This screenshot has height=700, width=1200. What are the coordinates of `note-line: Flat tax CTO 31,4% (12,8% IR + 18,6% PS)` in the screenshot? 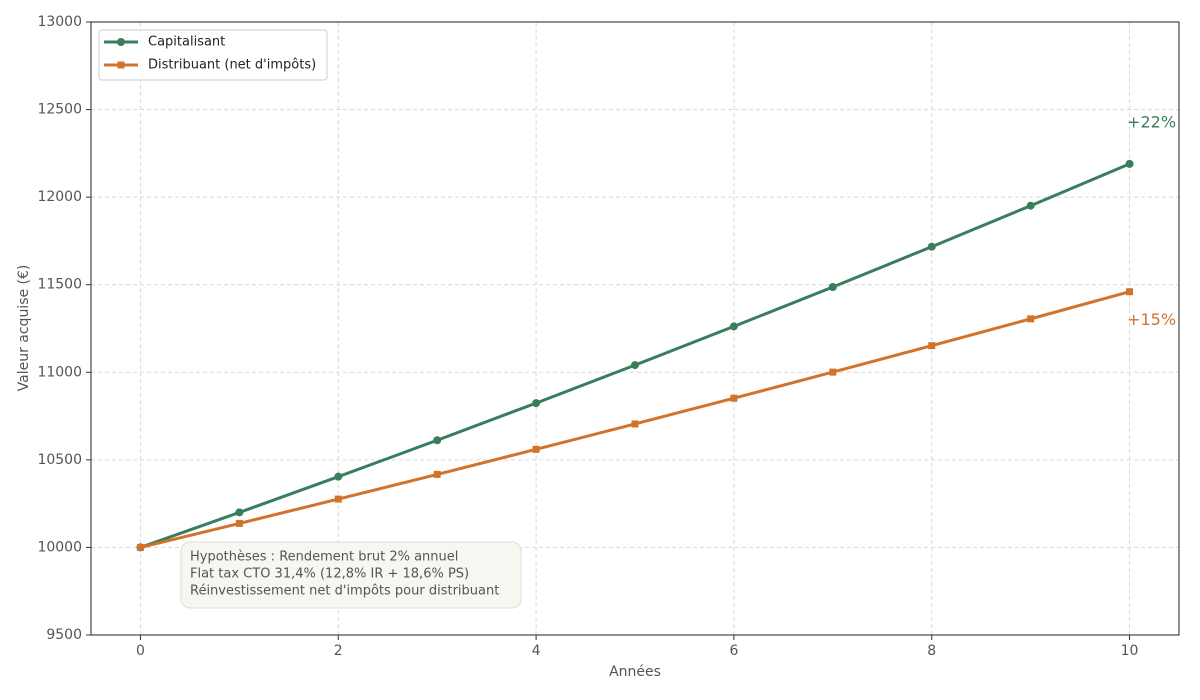 It's located at (329, 574).